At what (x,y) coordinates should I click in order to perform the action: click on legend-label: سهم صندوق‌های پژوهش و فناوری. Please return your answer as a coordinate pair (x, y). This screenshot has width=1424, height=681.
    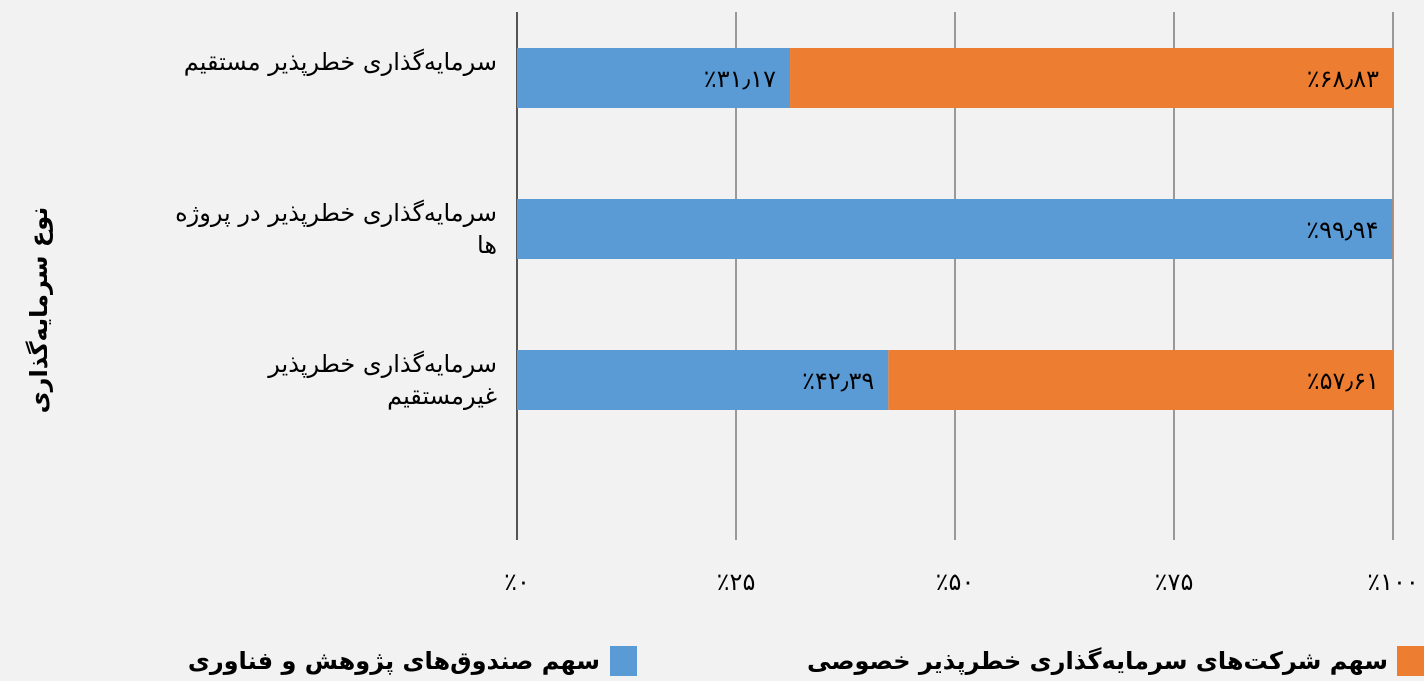
    Looking at the image, I should click on (394, 661).